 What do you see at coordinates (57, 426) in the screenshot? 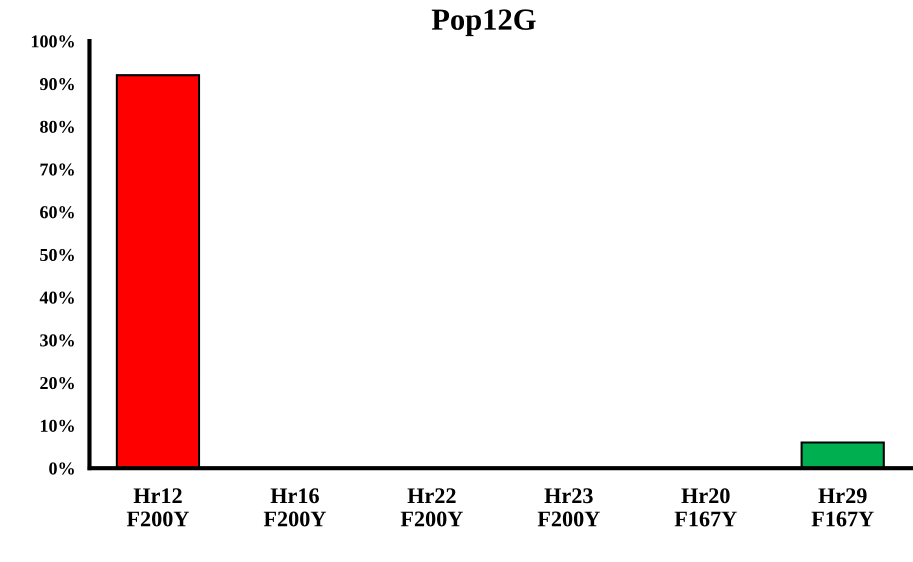
I see `y-tick-label: 10%` at bounding box center [57, 426].